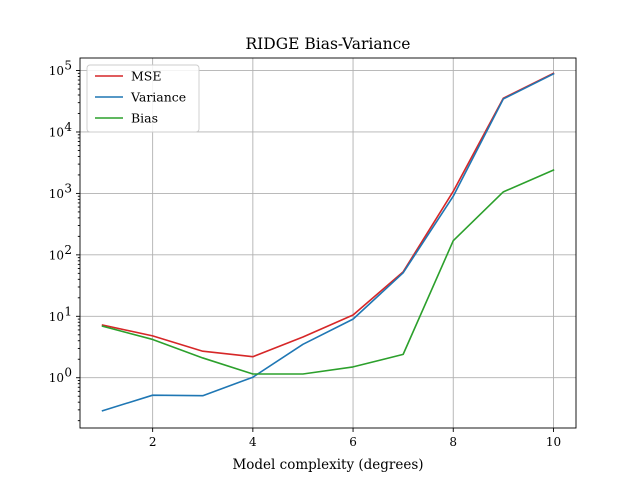 The width and height of the screenshot is (640, 480). Describe the element at coordinates (153, 442) in the screenshot. I see `x-tick-label: 2` at that location.